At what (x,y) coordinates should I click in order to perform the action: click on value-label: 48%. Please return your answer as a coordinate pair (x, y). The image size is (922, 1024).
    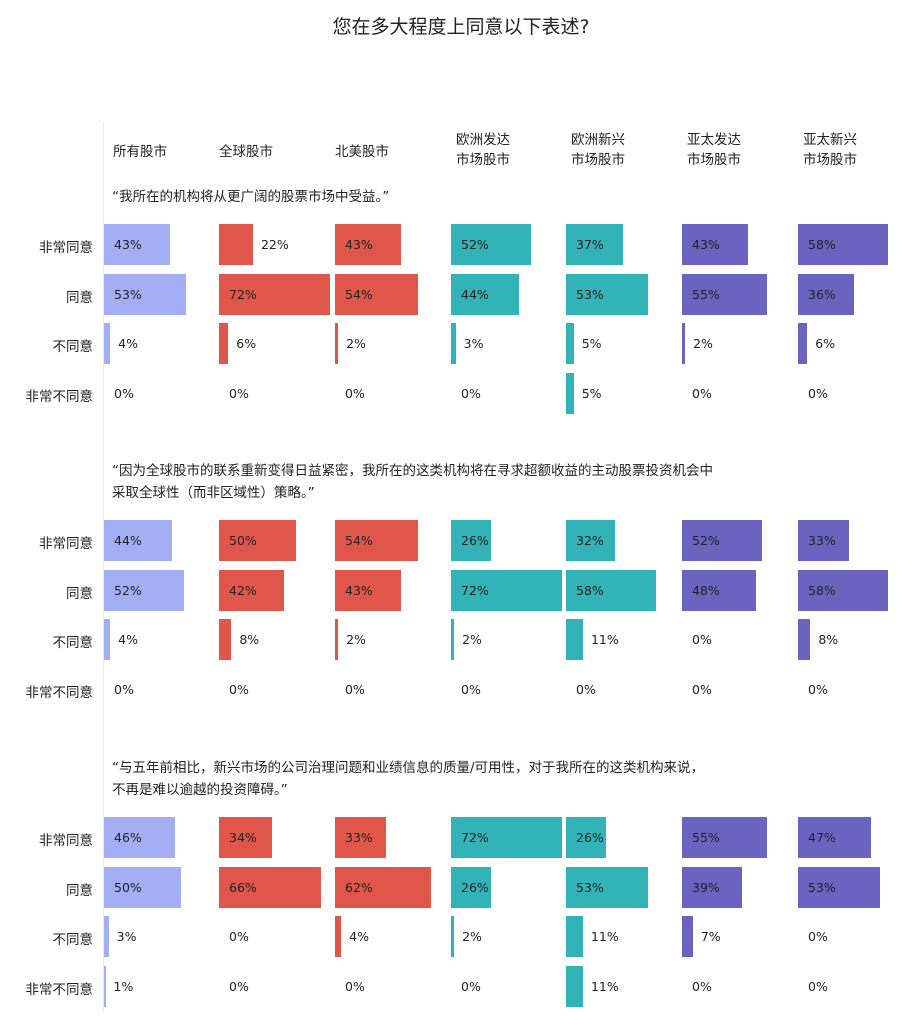
    Looking at the image, I should click on (706, 590).